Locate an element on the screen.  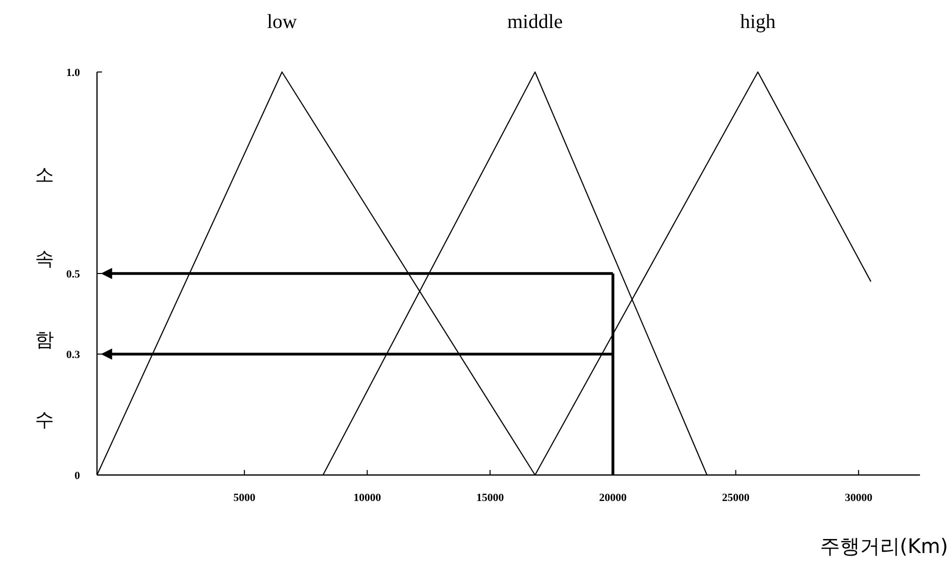
x-tick-label: 25000 is located at coordinates (736, 498).